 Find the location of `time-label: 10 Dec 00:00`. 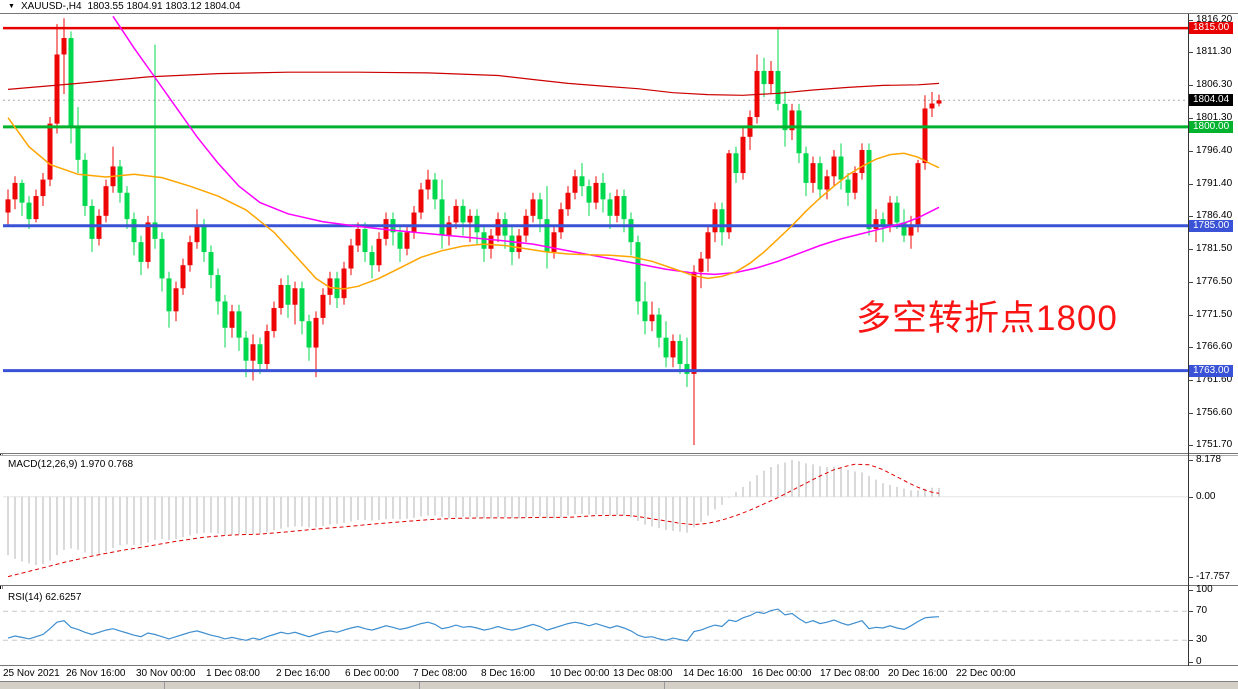

time-label: 10 Dec 00:00 is located at coordinates (580, 673).